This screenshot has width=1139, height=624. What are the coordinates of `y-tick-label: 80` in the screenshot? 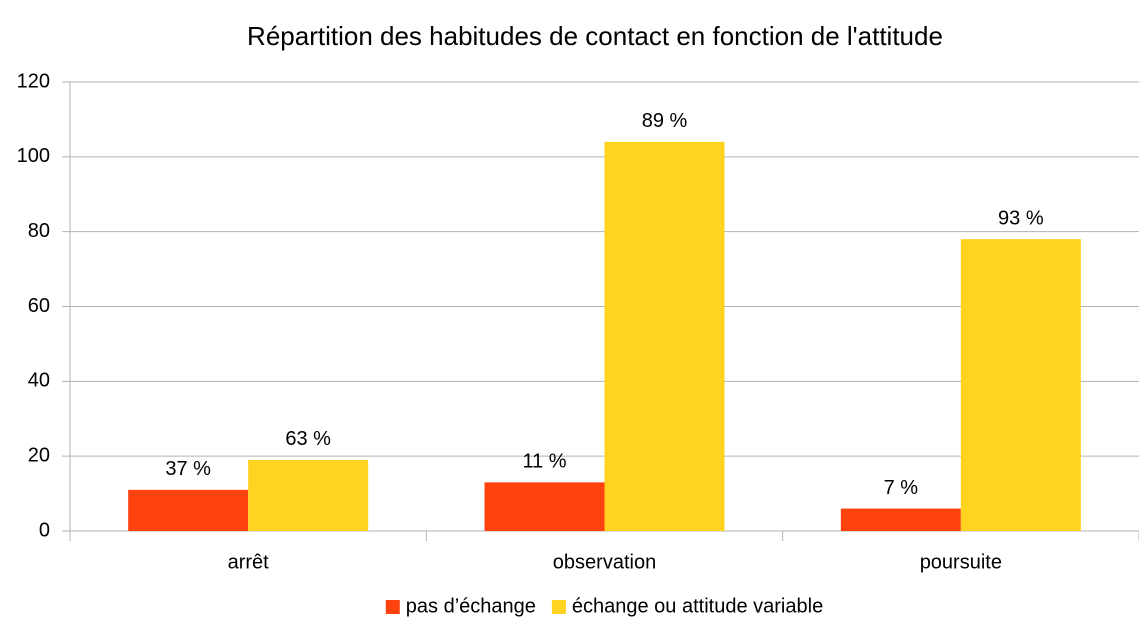 It's located at (39, 231).